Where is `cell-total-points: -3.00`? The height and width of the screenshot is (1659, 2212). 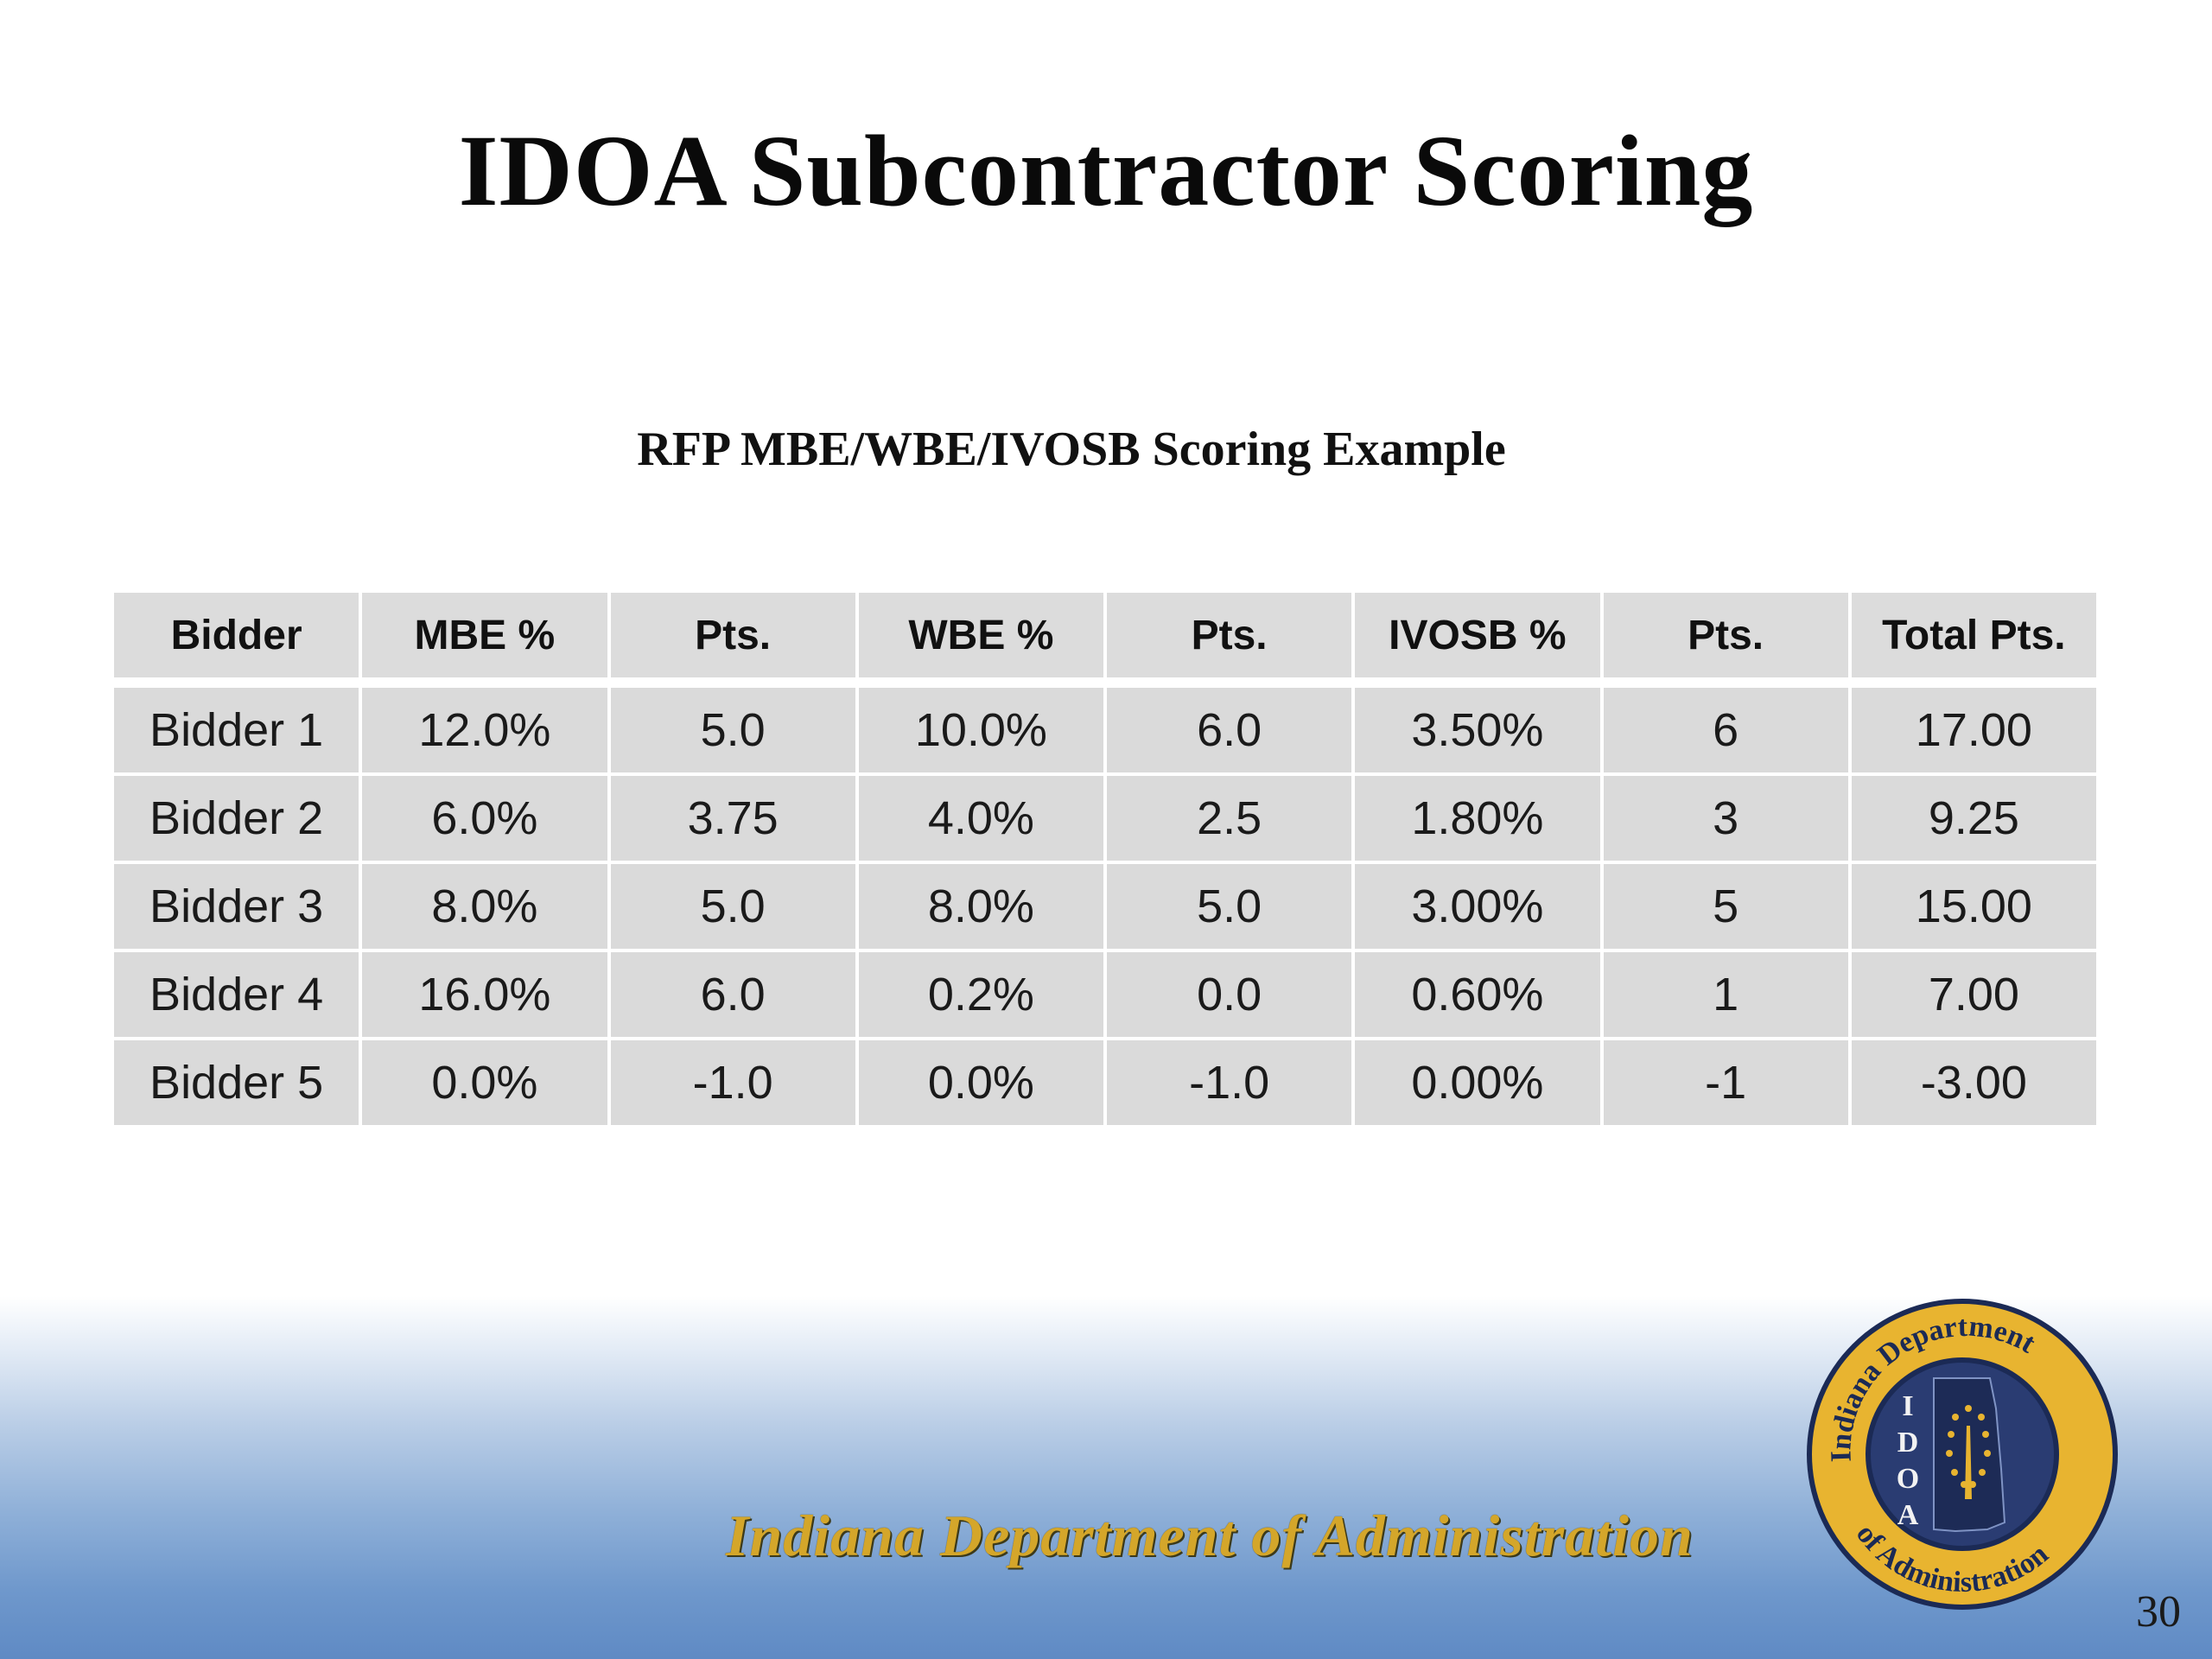 cell-total-points: -3.00 is located at coordinates (1973, 1082).